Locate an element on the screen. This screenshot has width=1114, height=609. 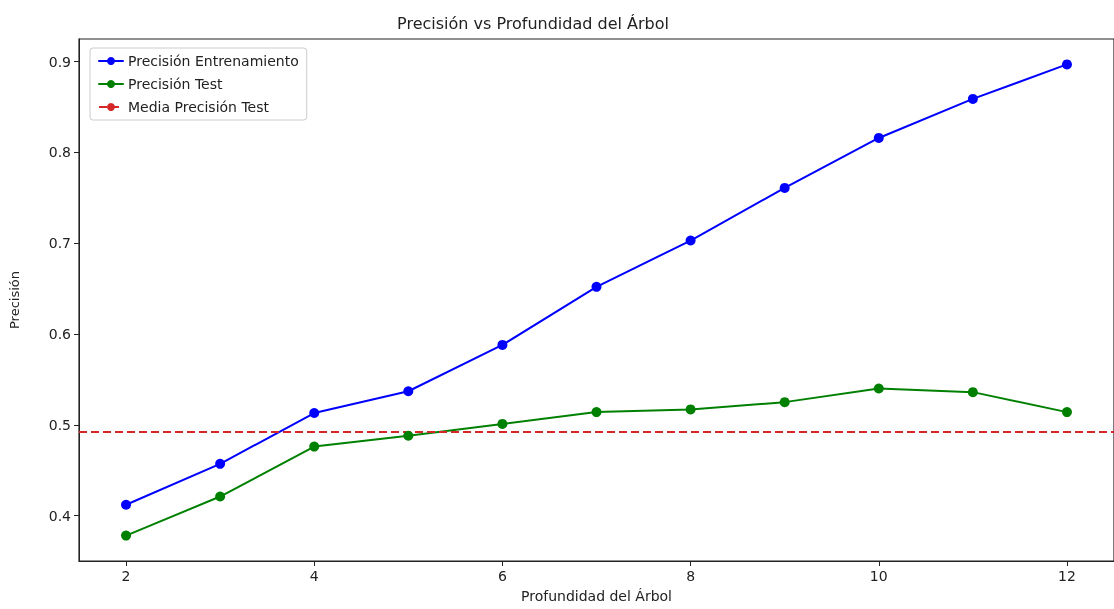
legend-label: Precisión Test is located at coordinates (175, 84).